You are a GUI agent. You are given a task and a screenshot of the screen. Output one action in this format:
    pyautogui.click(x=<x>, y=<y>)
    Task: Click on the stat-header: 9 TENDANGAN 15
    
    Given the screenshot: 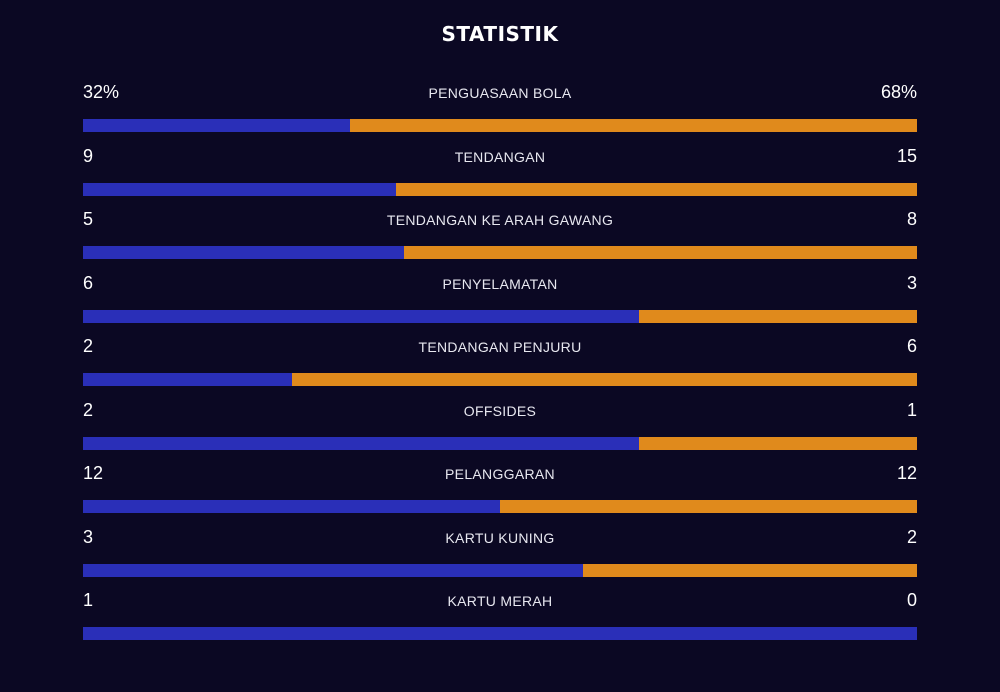 What is the action you would take?
    pyautogui.click(x=500, y=159)
    